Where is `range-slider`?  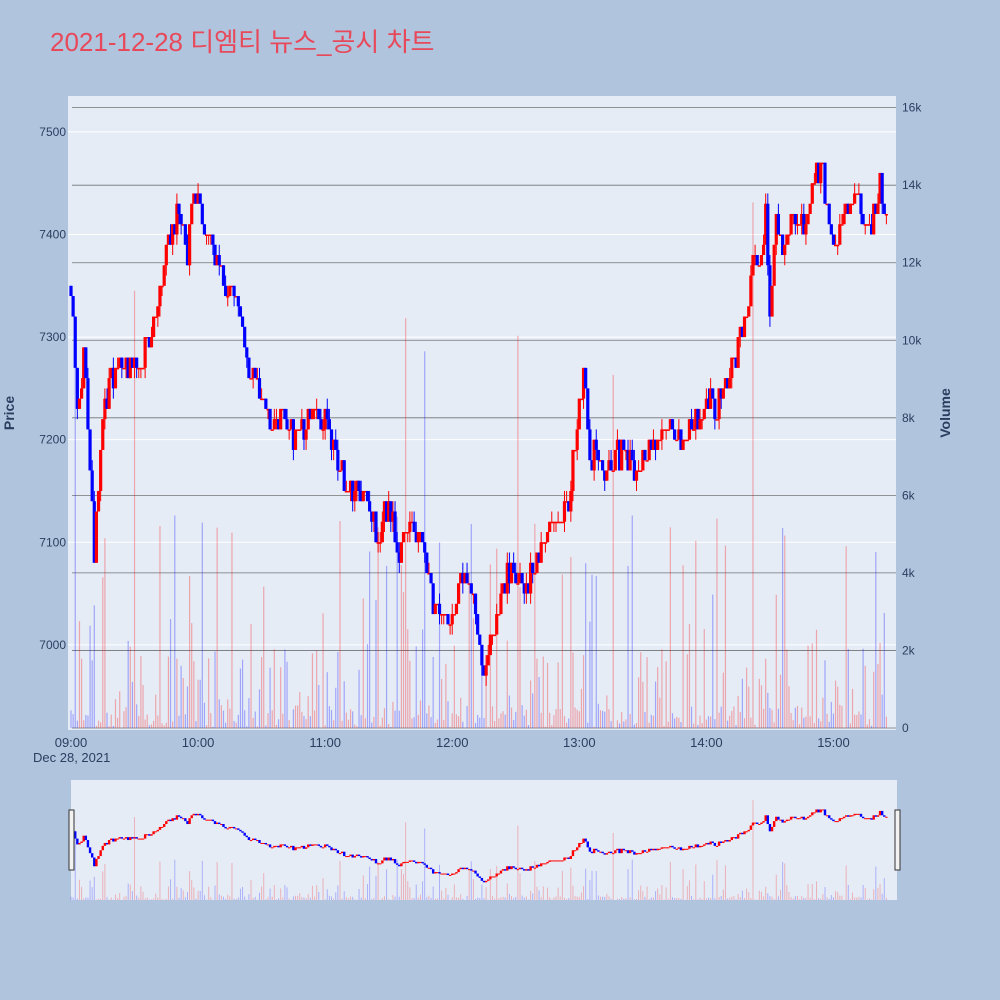 range-slider is located at coordinates (484, 840).